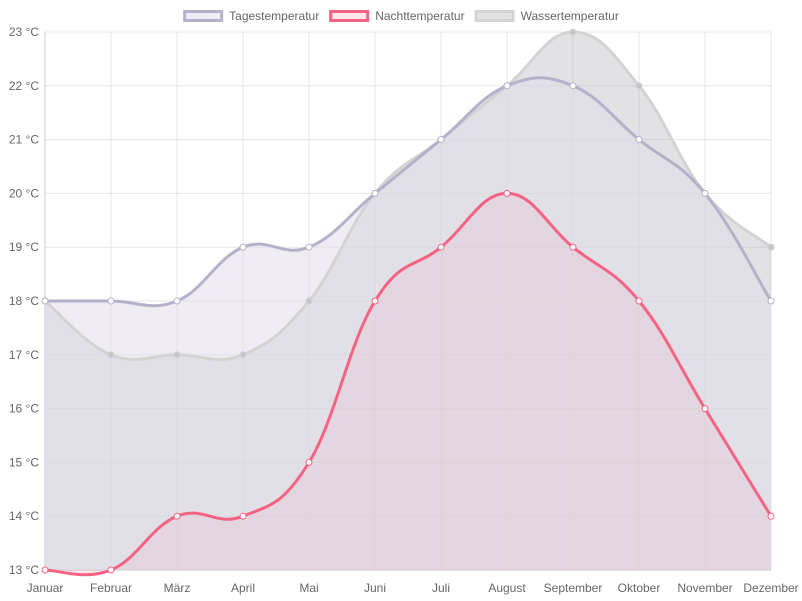  What do you see at coordinates (24, 409) in the screenshot?
I see `y-tick-label: 16 °C` at bounding box center [24, 409].